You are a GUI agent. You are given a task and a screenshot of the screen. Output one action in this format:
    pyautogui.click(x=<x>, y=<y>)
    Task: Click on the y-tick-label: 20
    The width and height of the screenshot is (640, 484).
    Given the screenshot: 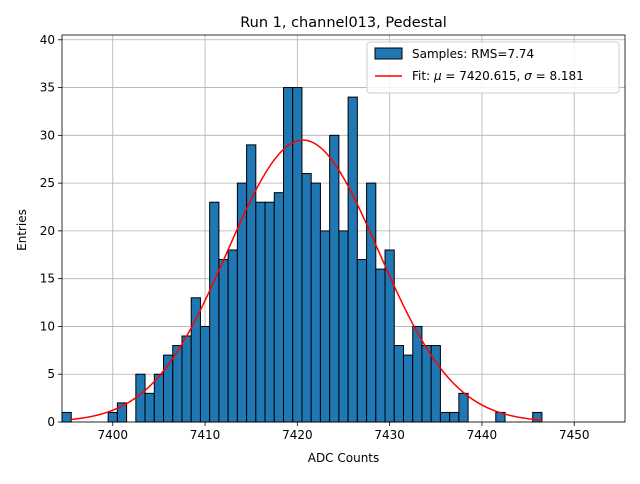 What is the action you would take?
    pyautogui.click(x=47, y=231)
    